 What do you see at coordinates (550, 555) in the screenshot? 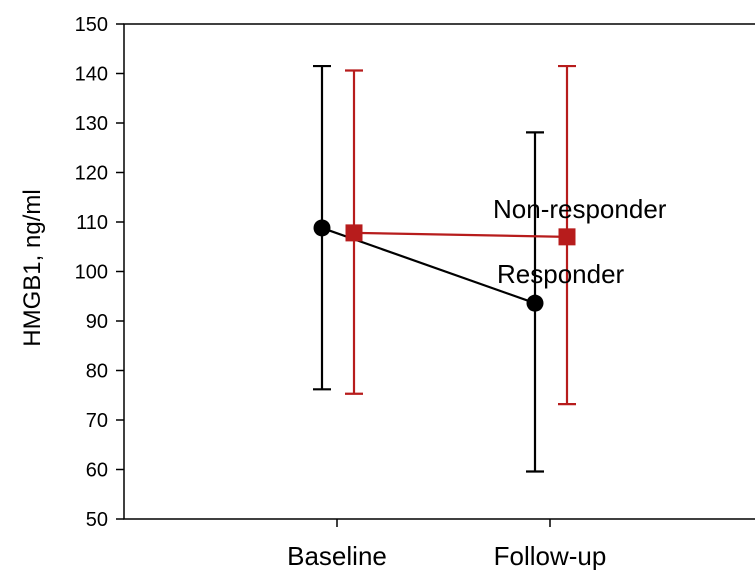
I see `x-category-label: Follow-up` at bounding box center [550, 555].